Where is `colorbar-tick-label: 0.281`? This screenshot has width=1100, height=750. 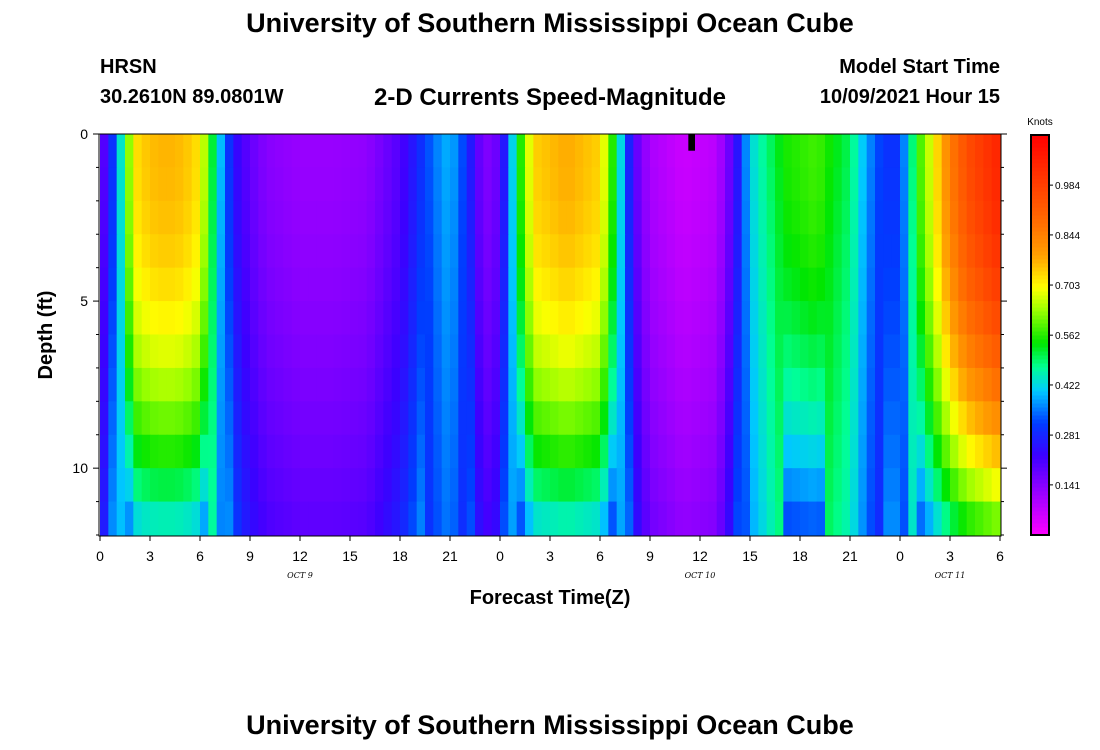 colorbar-tick-label: 0.281 is located at coordinates (1067, 436).